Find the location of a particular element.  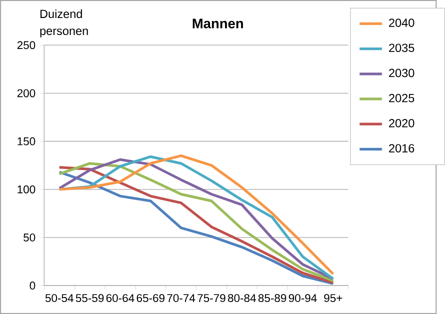

y-tick-label: 0 is located at coordinates (33, 286).